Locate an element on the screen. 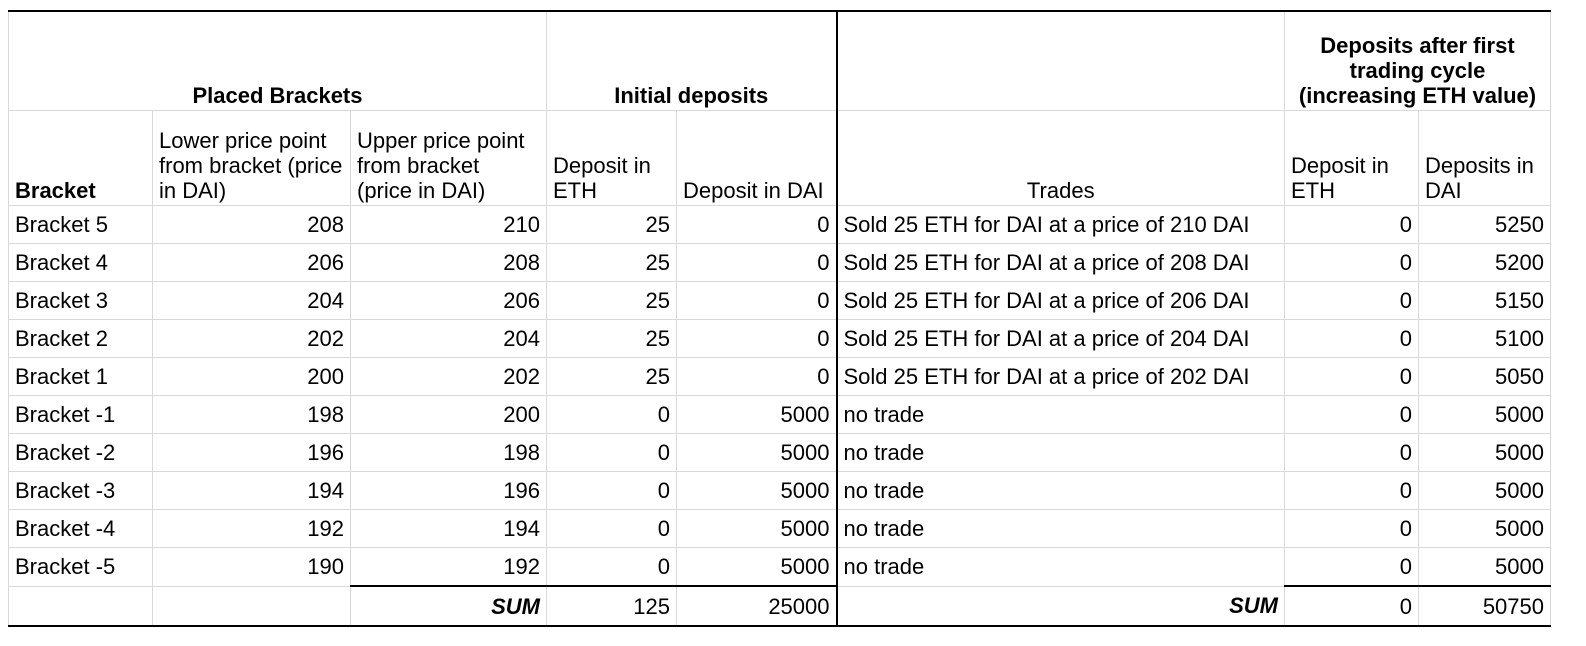  upper-price-cell: 210 is located at coordinates (448, 224).